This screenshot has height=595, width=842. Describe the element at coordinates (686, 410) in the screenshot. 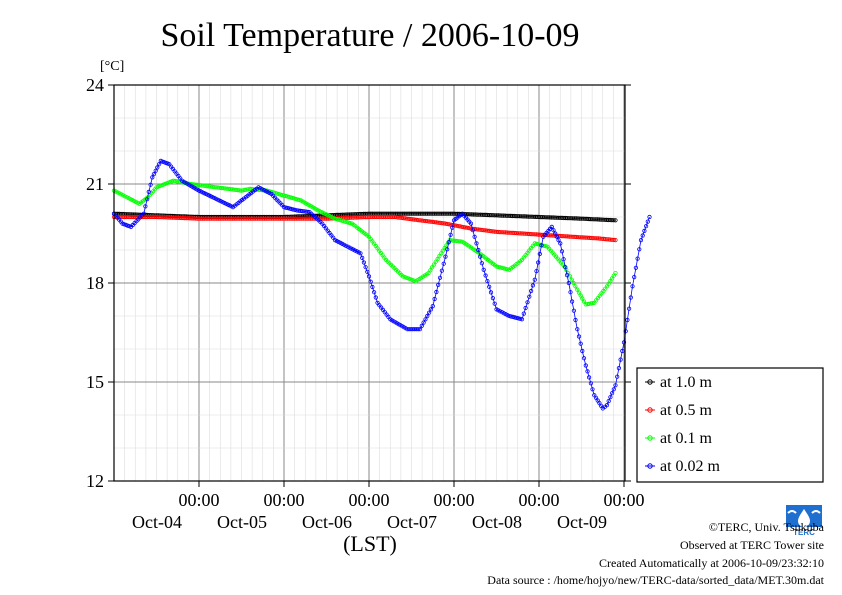

I see `legend-label: at 0.5 m` at that location.